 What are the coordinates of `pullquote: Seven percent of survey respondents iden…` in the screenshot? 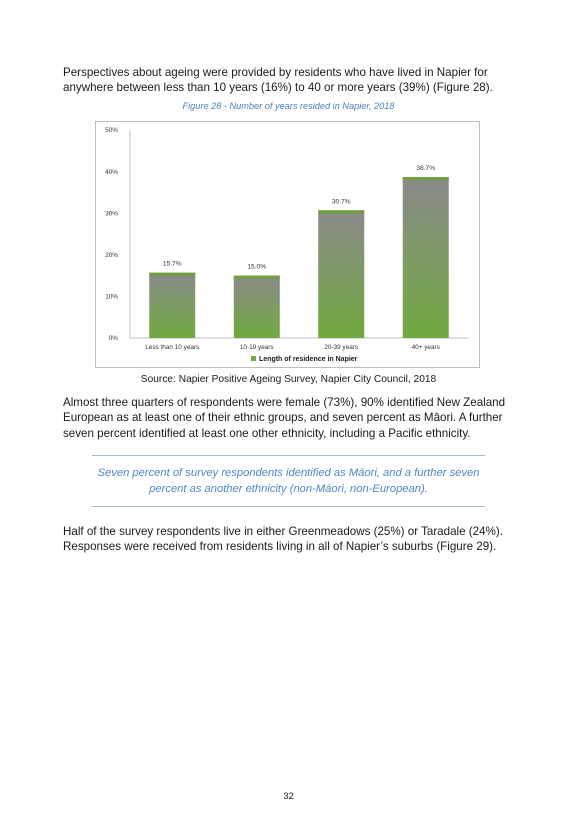 It's located at (288, 481).